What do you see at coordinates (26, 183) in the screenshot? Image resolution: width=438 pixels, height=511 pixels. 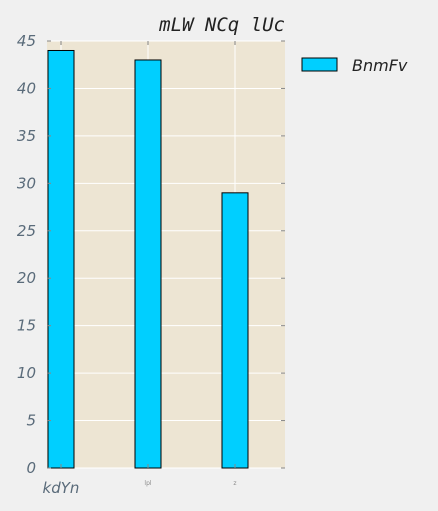 I see `y-tick-label: 30` at bounding box center [26, 183].